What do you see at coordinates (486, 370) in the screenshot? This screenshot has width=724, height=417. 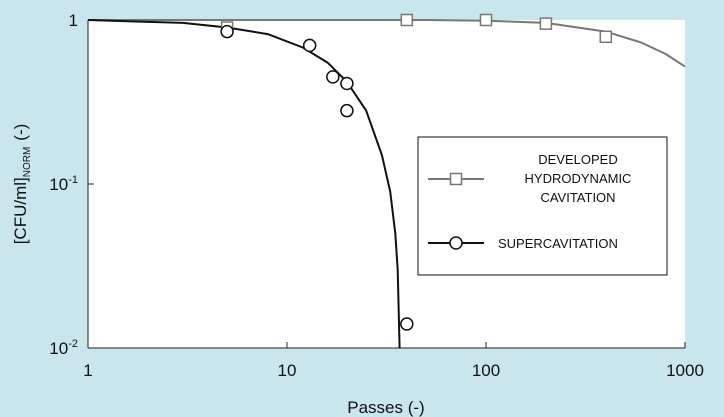 I see `x-tick-label: 100` at bounding box center [486, 370].